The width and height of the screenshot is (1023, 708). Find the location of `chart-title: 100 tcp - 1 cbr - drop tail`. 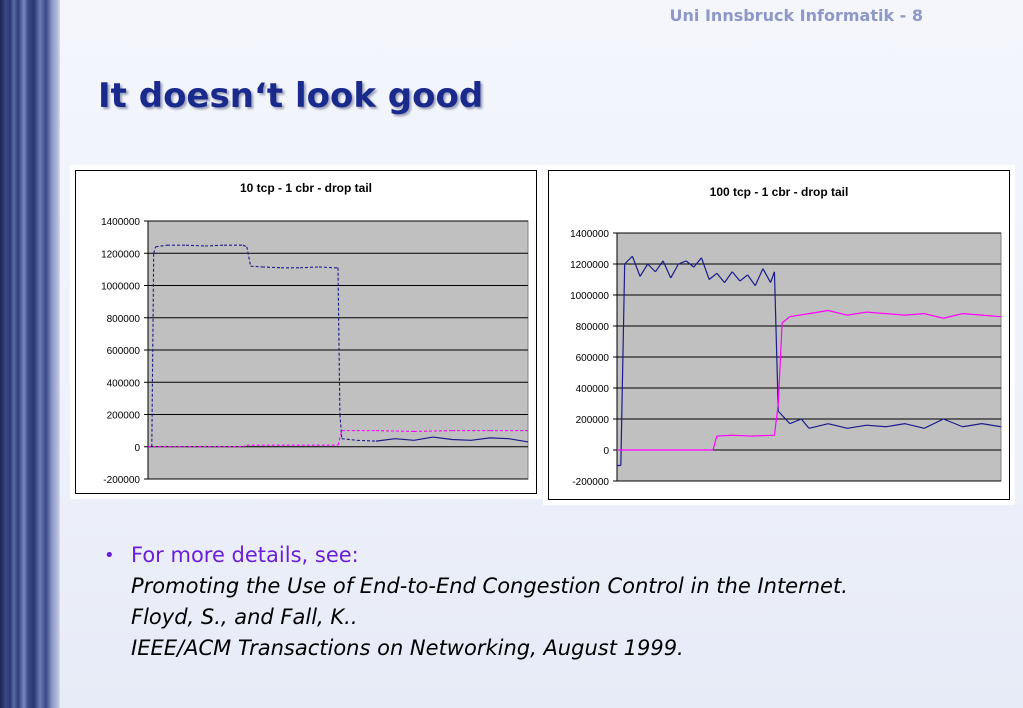

chart-title: 100 tcp - 1 cbr - drop tail is located at coordinates (779, 192).